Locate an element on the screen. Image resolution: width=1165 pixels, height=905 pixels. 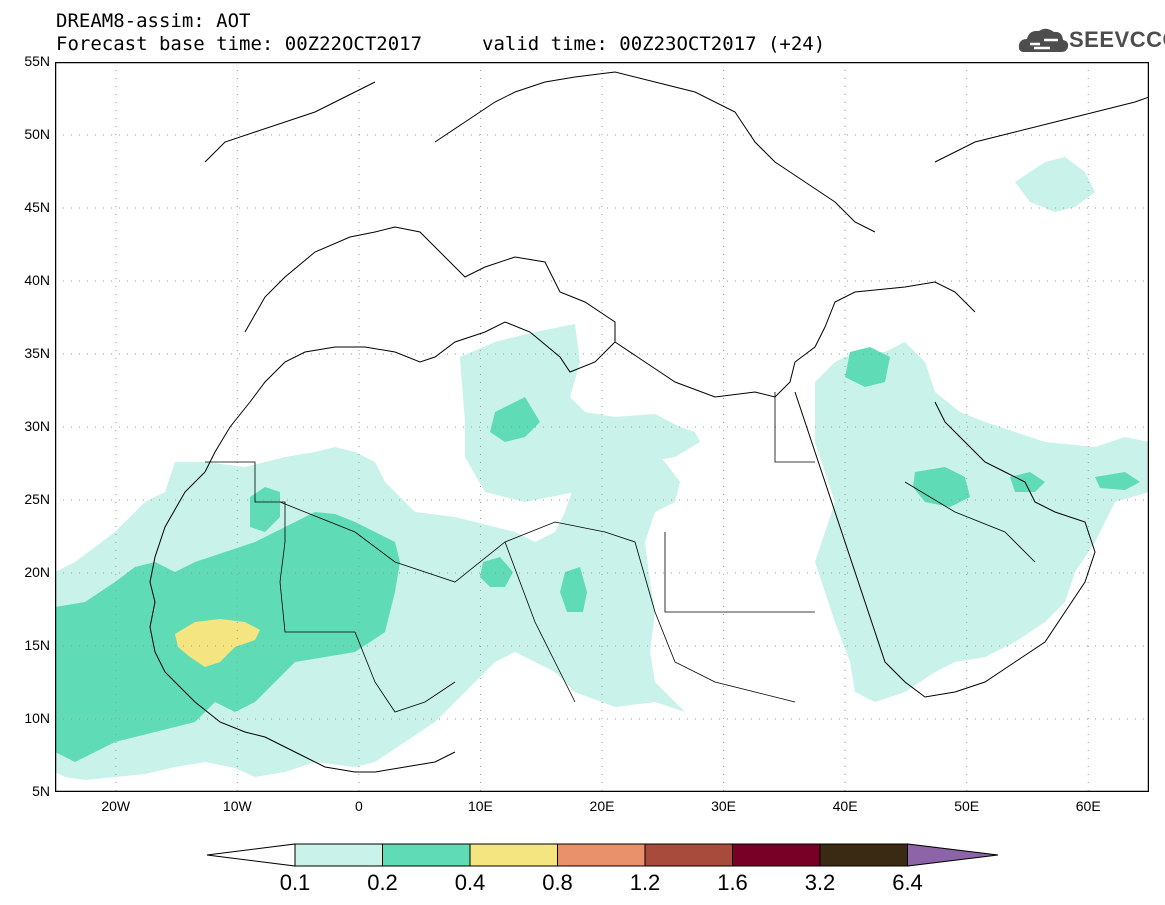
lon-tick-label: 20E is located at coordinates (602, 806).